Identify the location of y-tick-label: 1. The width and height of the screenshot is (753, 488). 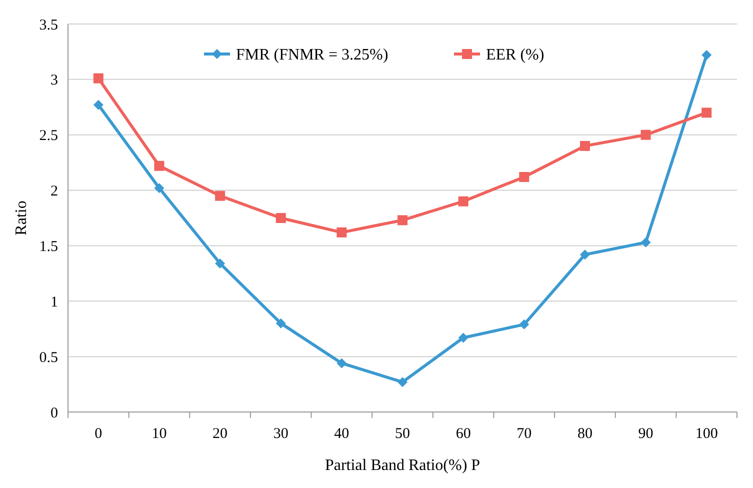
(54, 302).